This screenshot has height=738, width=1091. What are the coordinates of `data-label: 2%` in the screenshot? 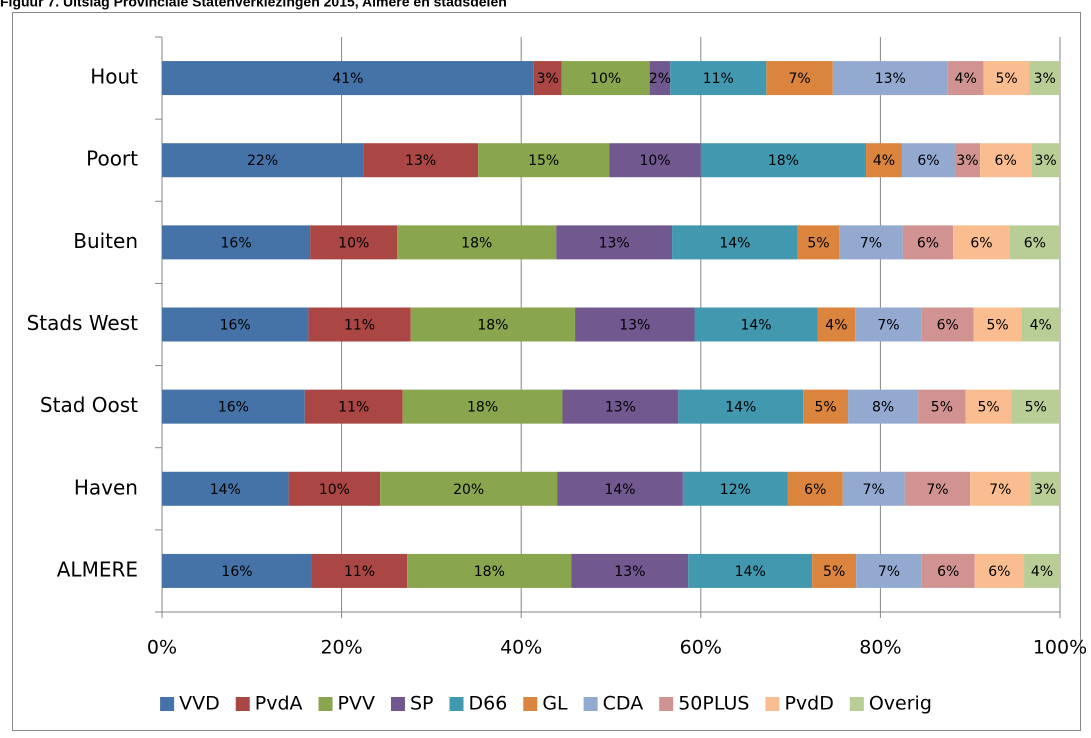 It's located at (660, 79).